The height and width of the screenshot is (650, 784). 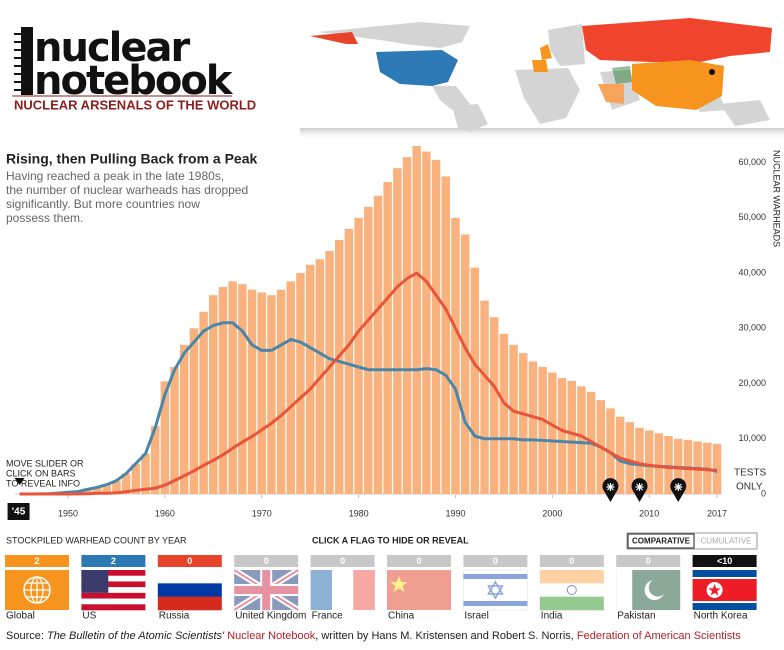 I want to click on count-label: 0, so click(x=648, y=561).